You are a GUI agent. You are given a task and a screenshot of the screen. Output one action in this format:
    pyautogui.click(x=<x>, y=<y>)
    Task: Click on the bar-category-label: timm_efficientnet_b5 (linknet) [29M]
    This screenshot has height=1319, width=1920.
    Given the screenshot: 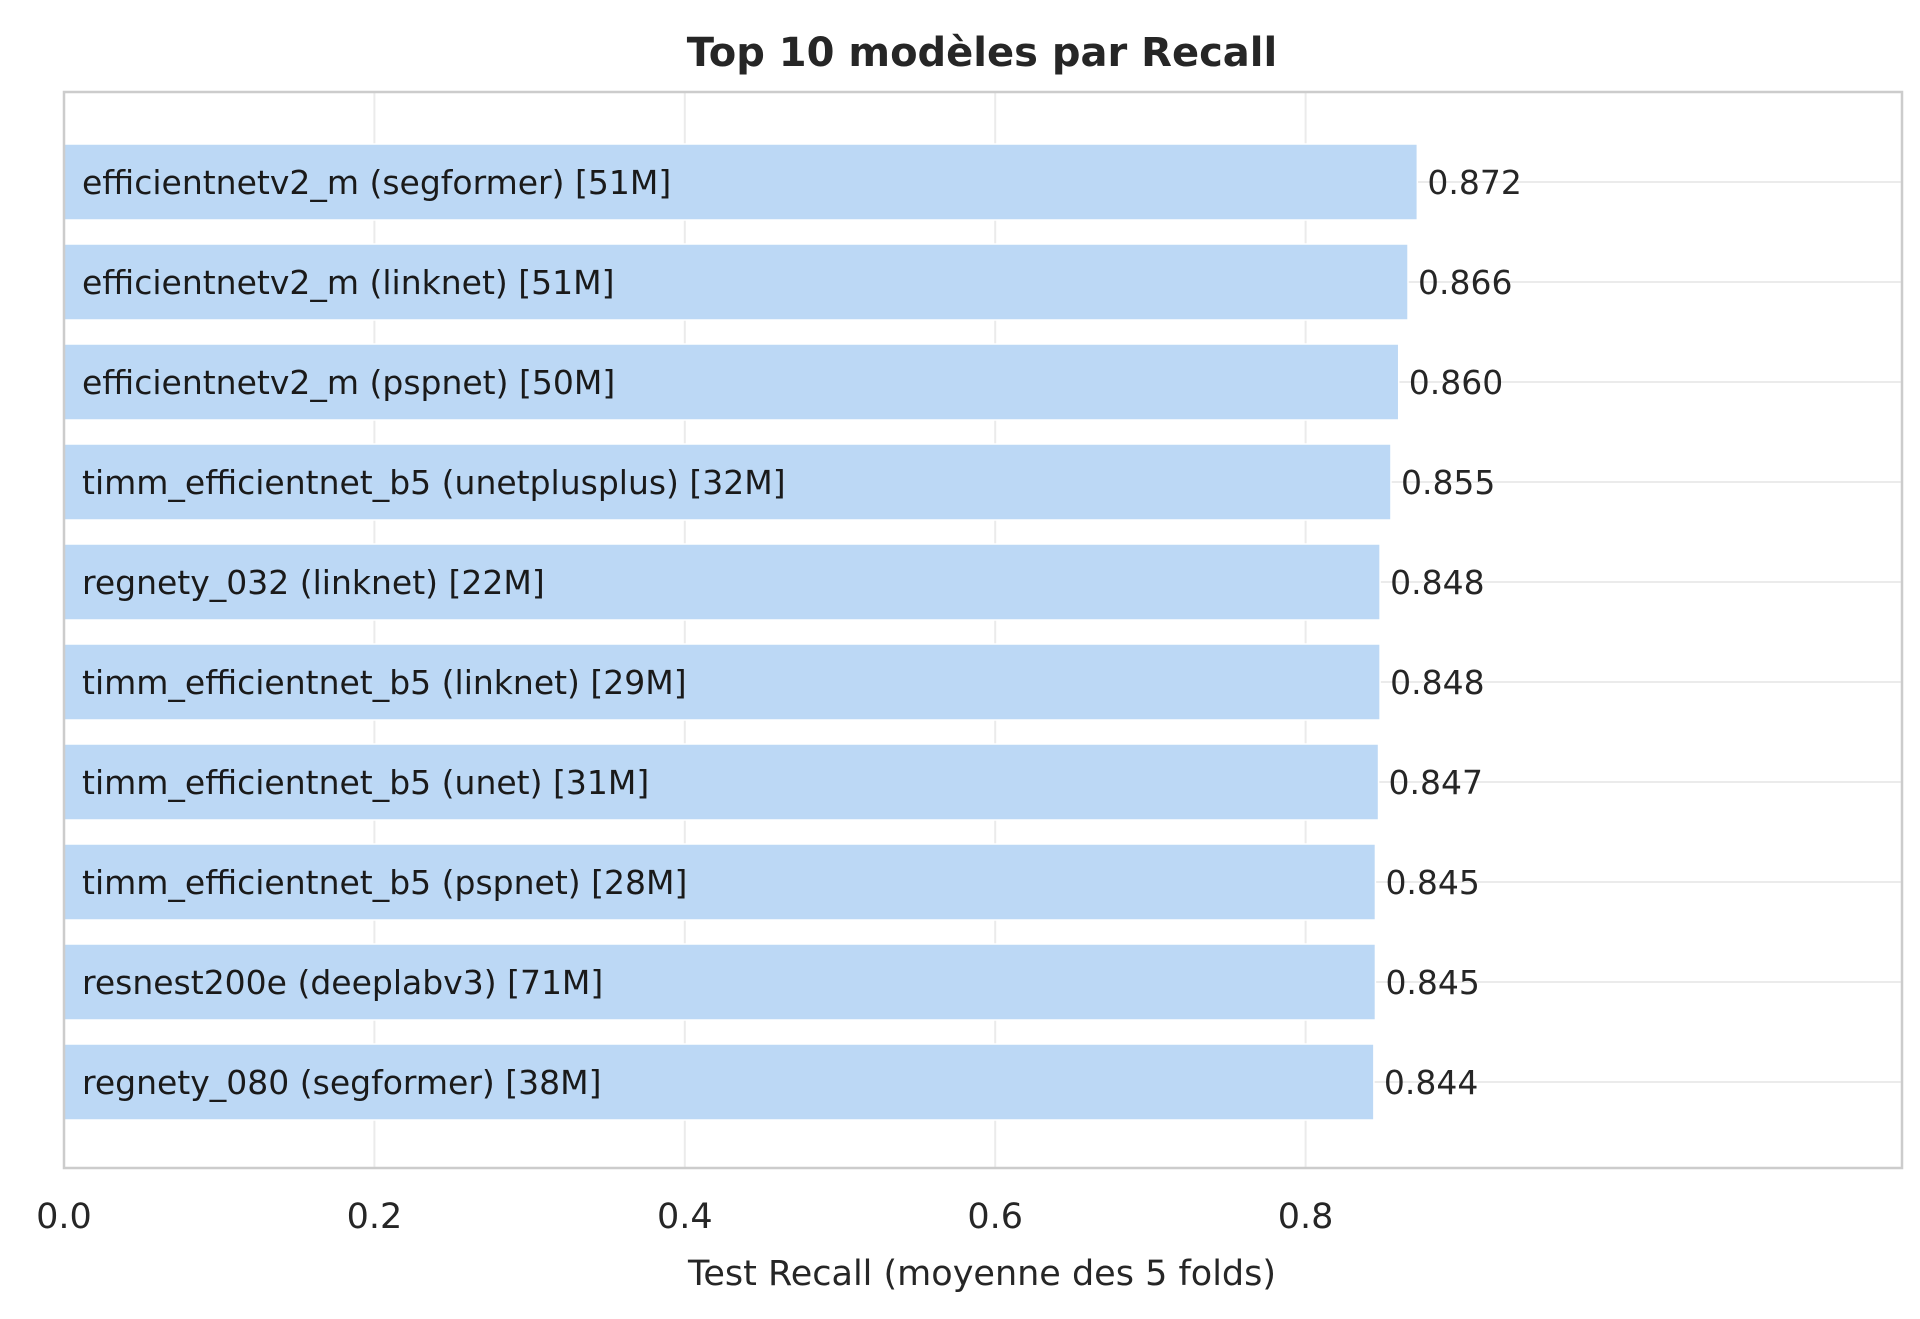 What is the action you would take?
    pyautogui.click(x=384, y=682)
    